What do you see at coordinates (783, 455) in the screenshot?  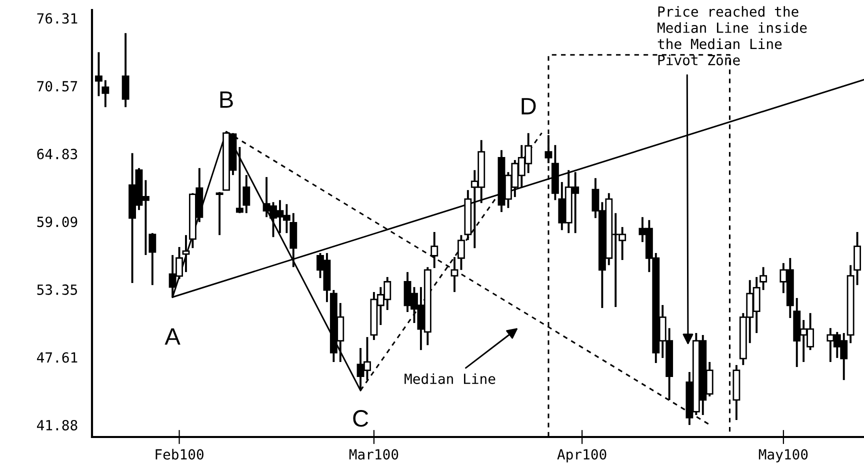 I see `x-tick-label: May100` at bounding box center [783, 455].